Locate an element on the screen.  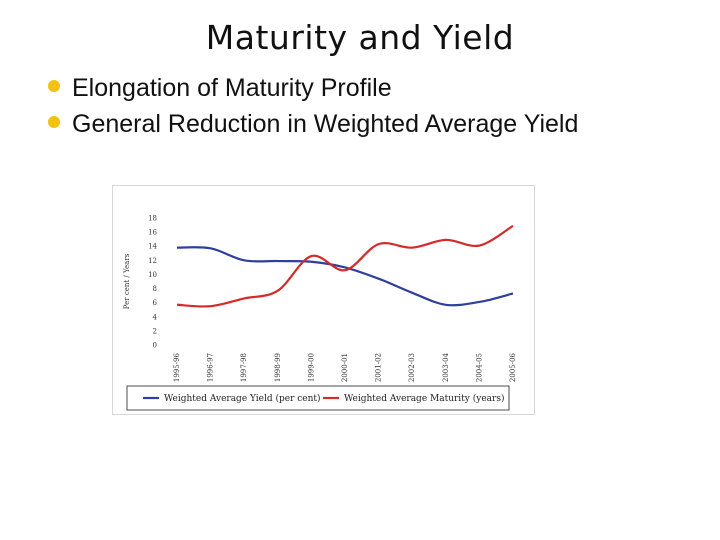
y-tick-label: 18 is located at coordinates (152, 219).